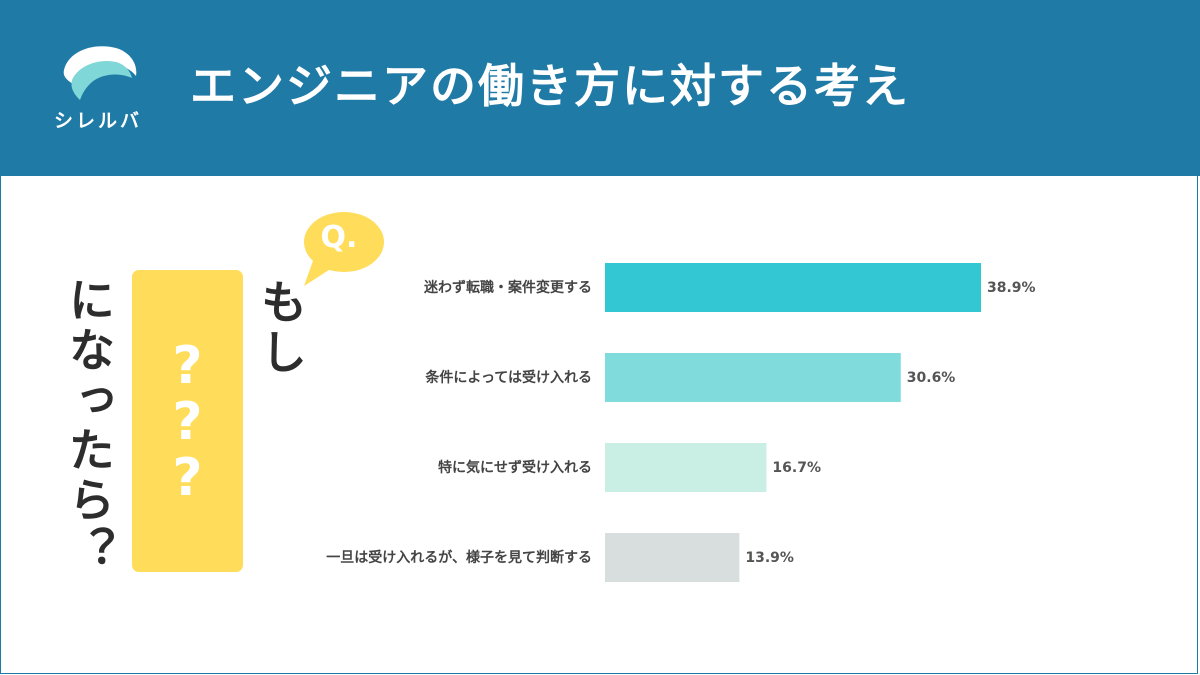 Image resolution: width=1200 pixels, height=675 pixels. What do you see at coordinates (508, 377) in the screenshot?
I see `category-label: 条件によっては受け入れる` at bounding box center [508, 377].